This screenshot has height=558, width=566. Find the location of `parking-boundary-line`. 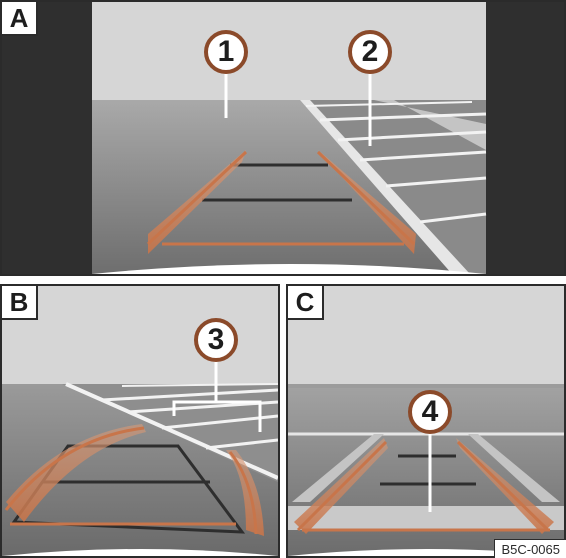

parking-boundary-line is located at coordinates (385, 187).